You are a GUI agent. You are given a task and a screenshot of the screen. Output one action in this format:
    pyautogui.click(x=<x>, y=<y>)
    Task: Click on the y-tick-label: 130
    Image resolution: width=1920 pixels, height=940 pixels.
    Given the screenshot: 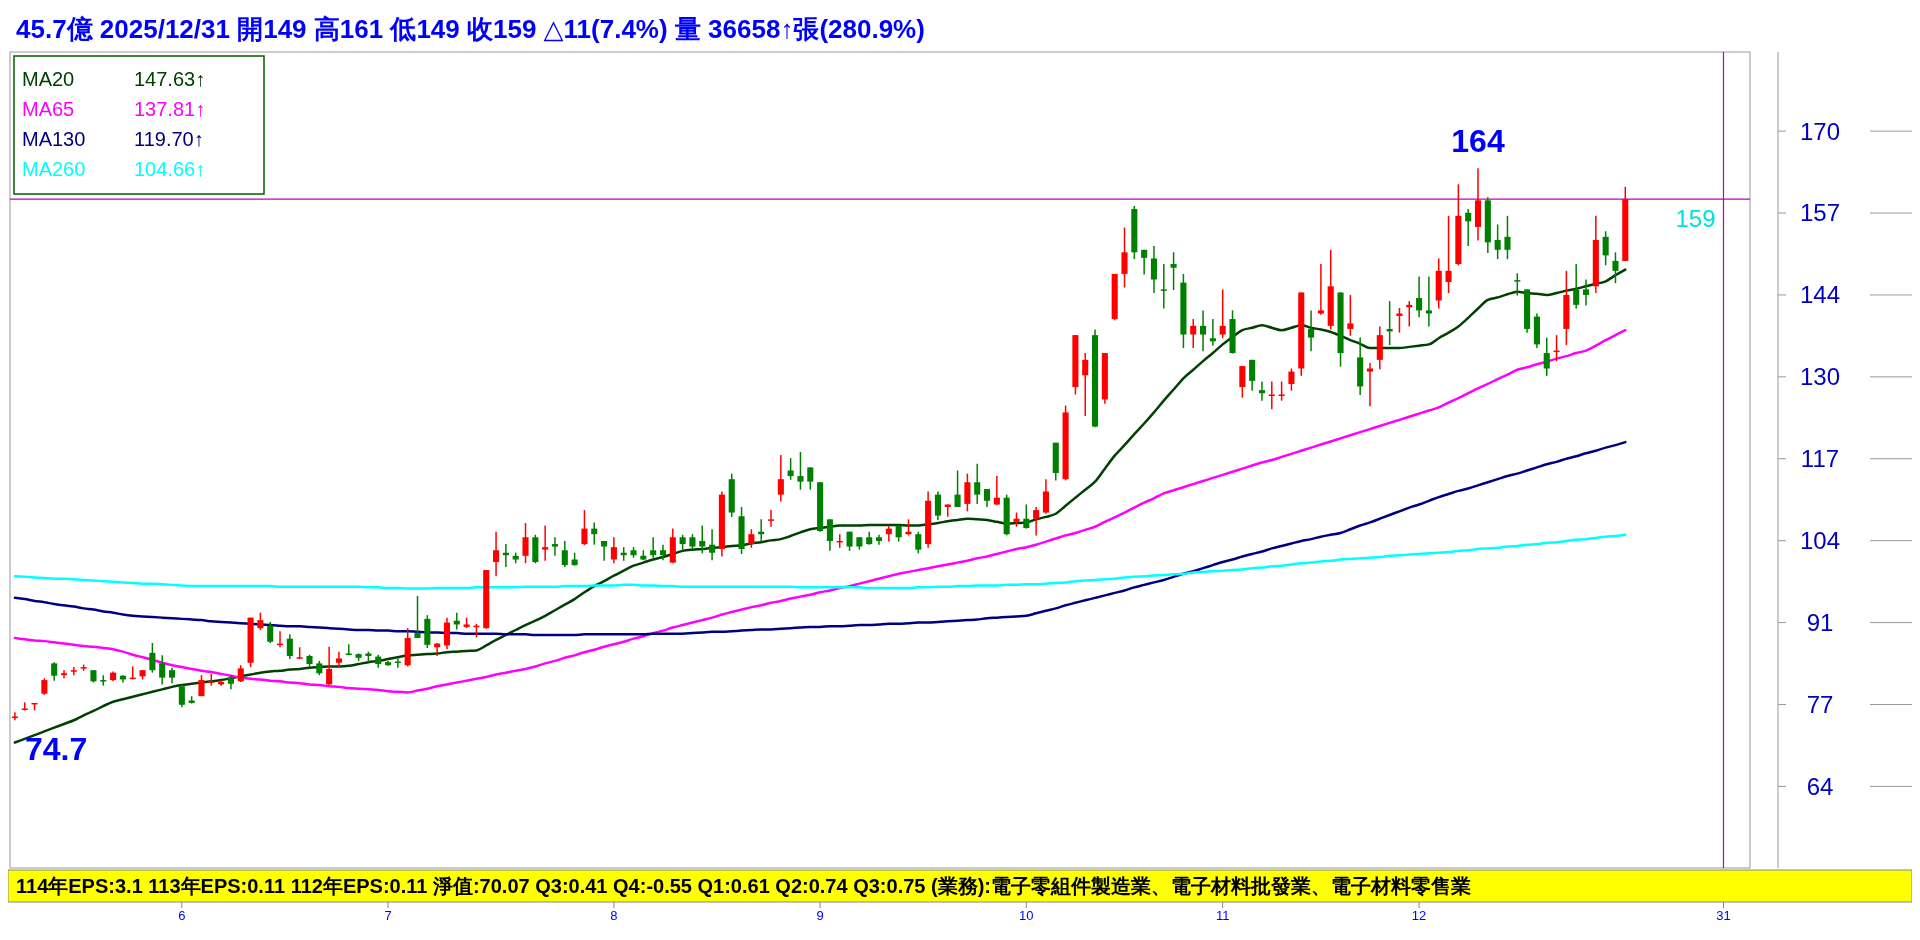 What is the action you would take?
    pyautogui.click(x=1820, y=377)
    